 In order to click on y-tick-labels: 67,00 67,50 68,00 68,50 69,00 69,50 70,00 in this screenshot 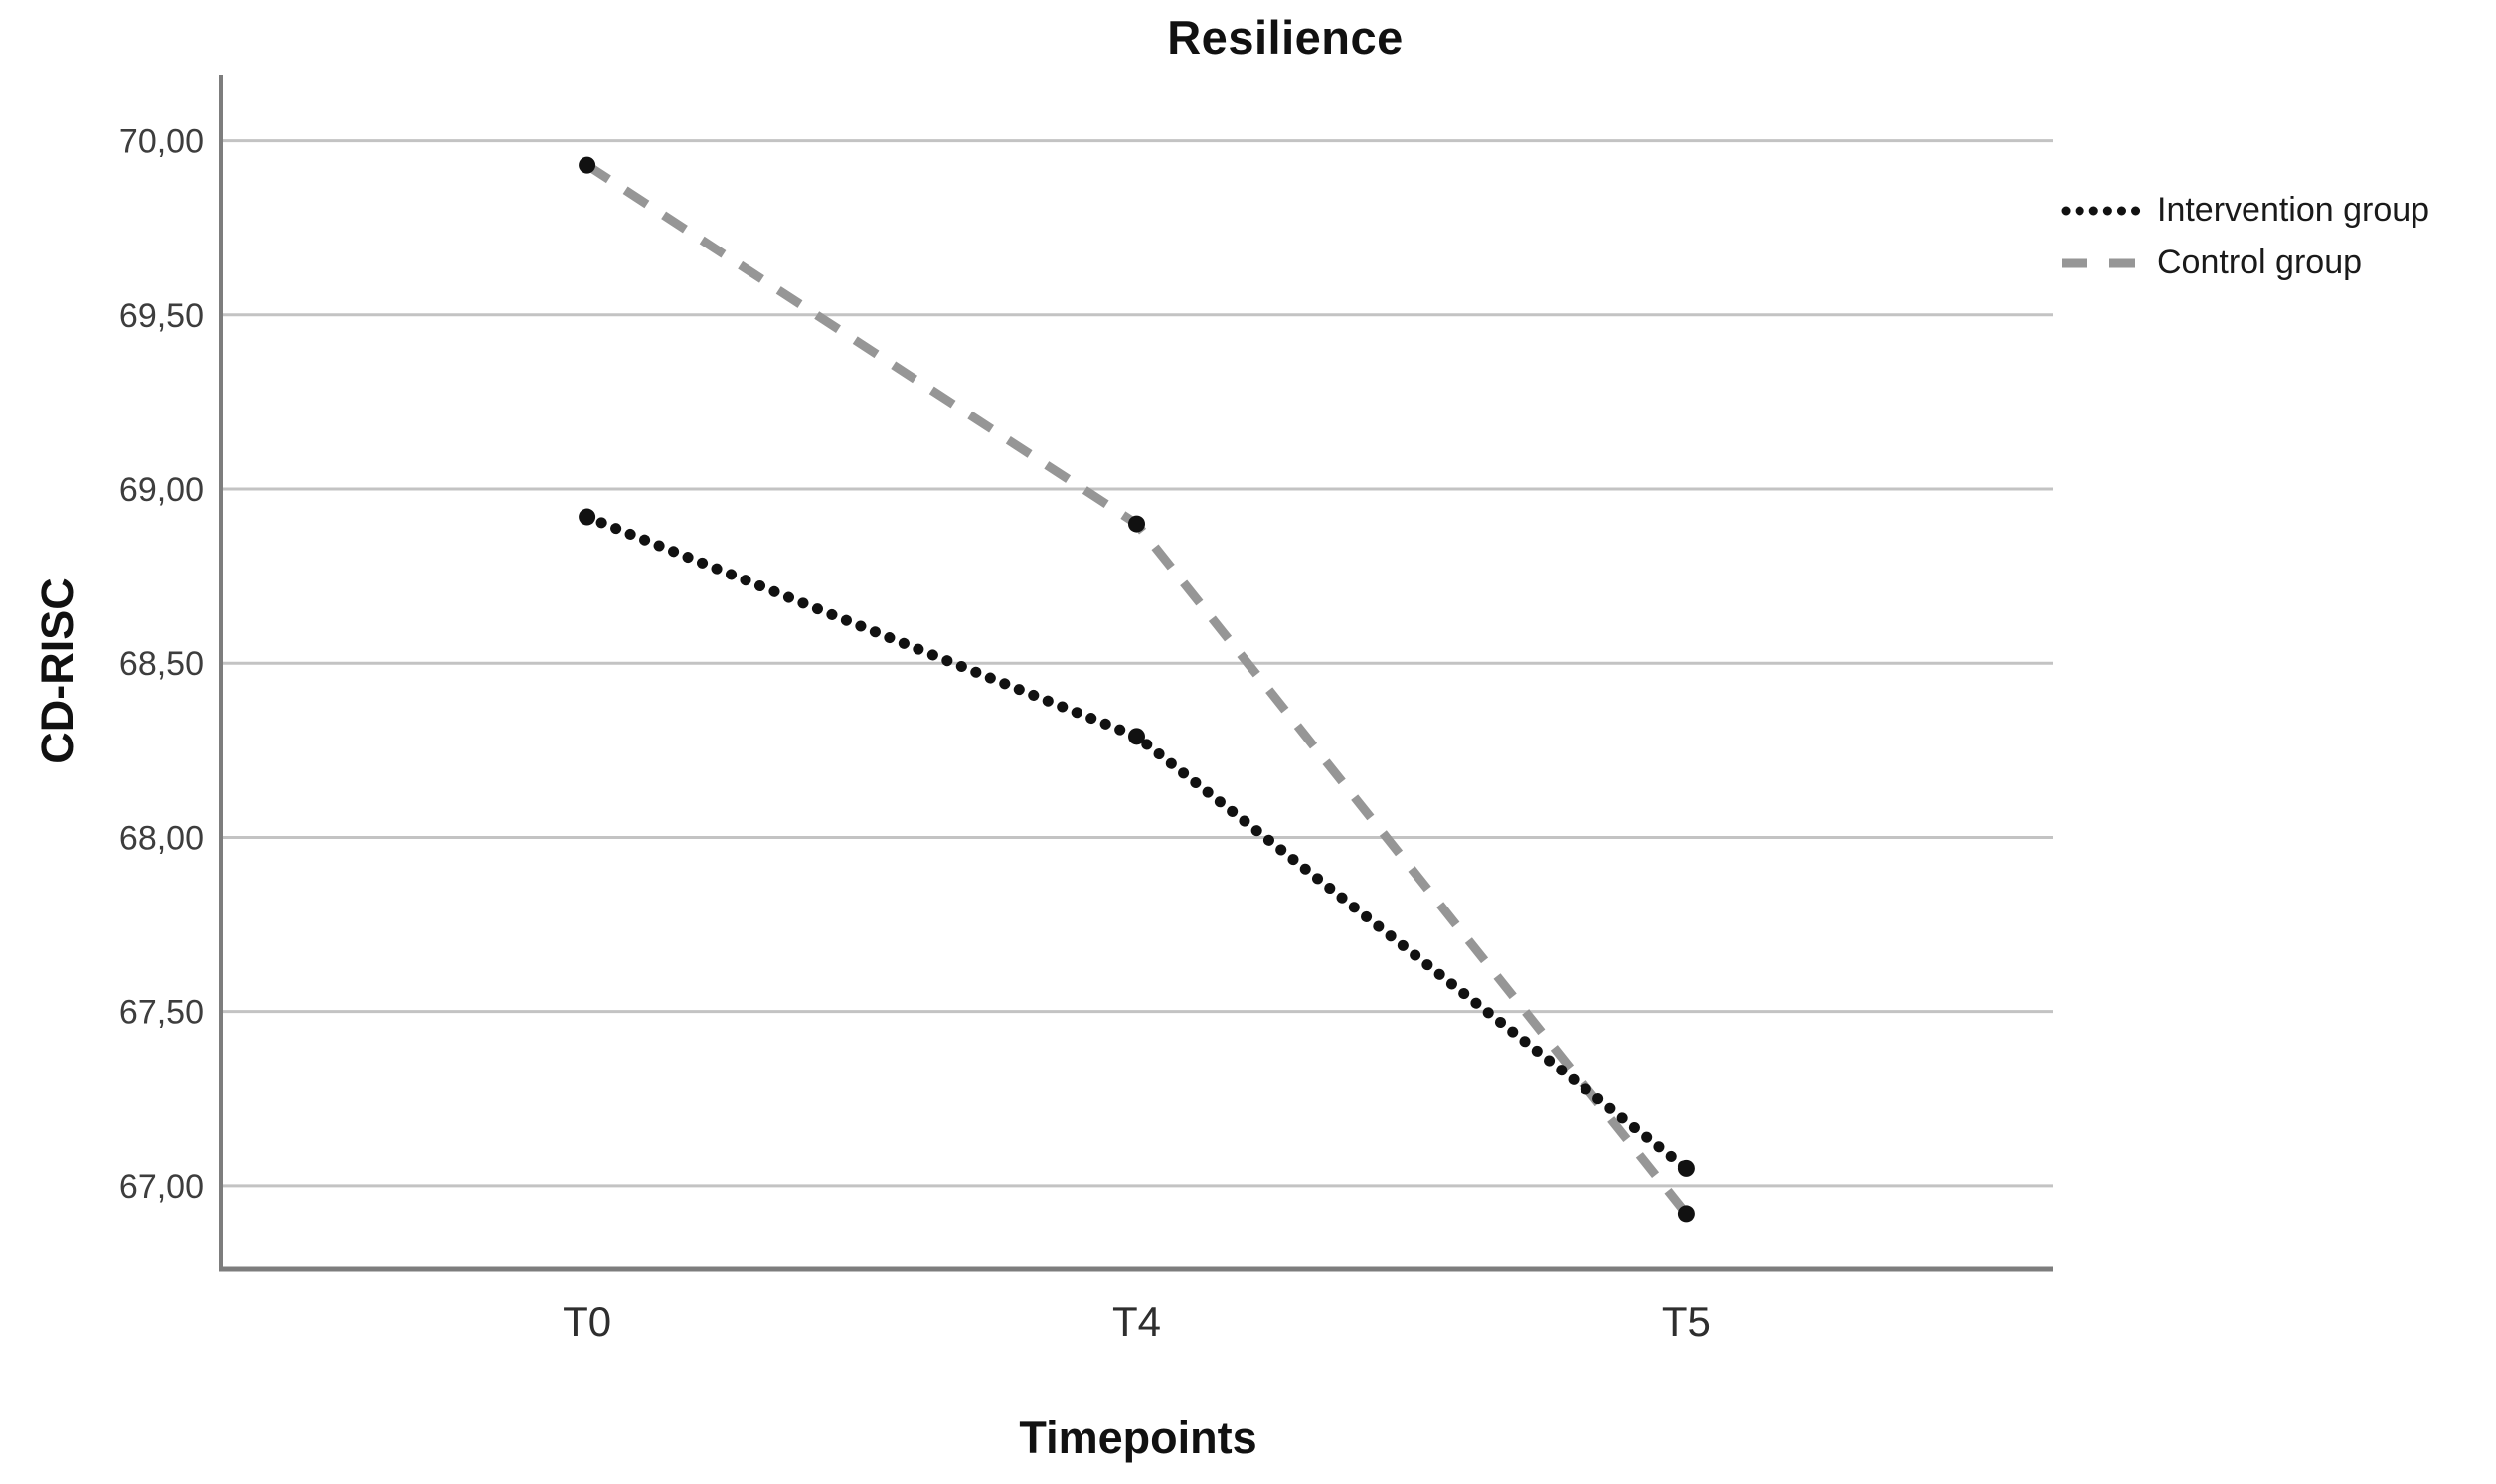, I will do `click(161, 664)`.